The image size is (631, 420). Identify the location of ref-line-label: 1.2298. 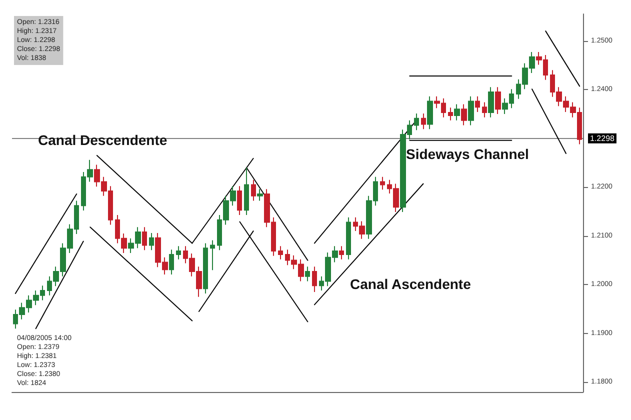
(603, 138).